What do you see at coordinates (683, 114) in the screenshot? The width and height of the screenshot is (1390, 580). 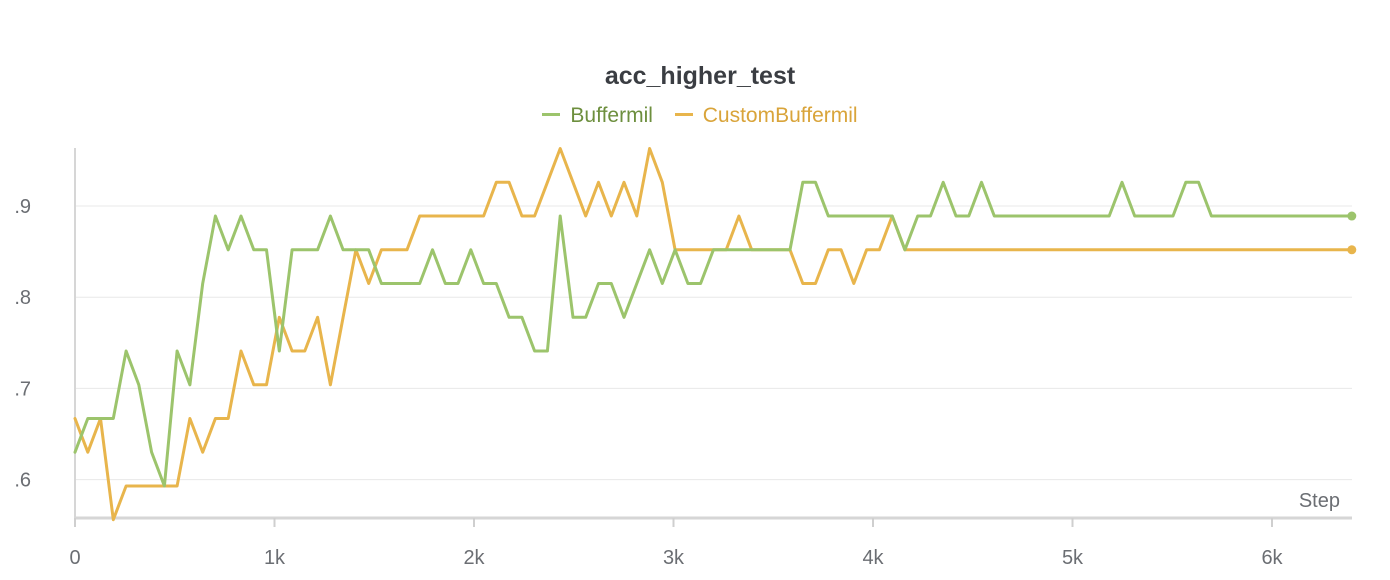 I see `legend-swatch-custombuffermil` at bounding box center [683, 114].